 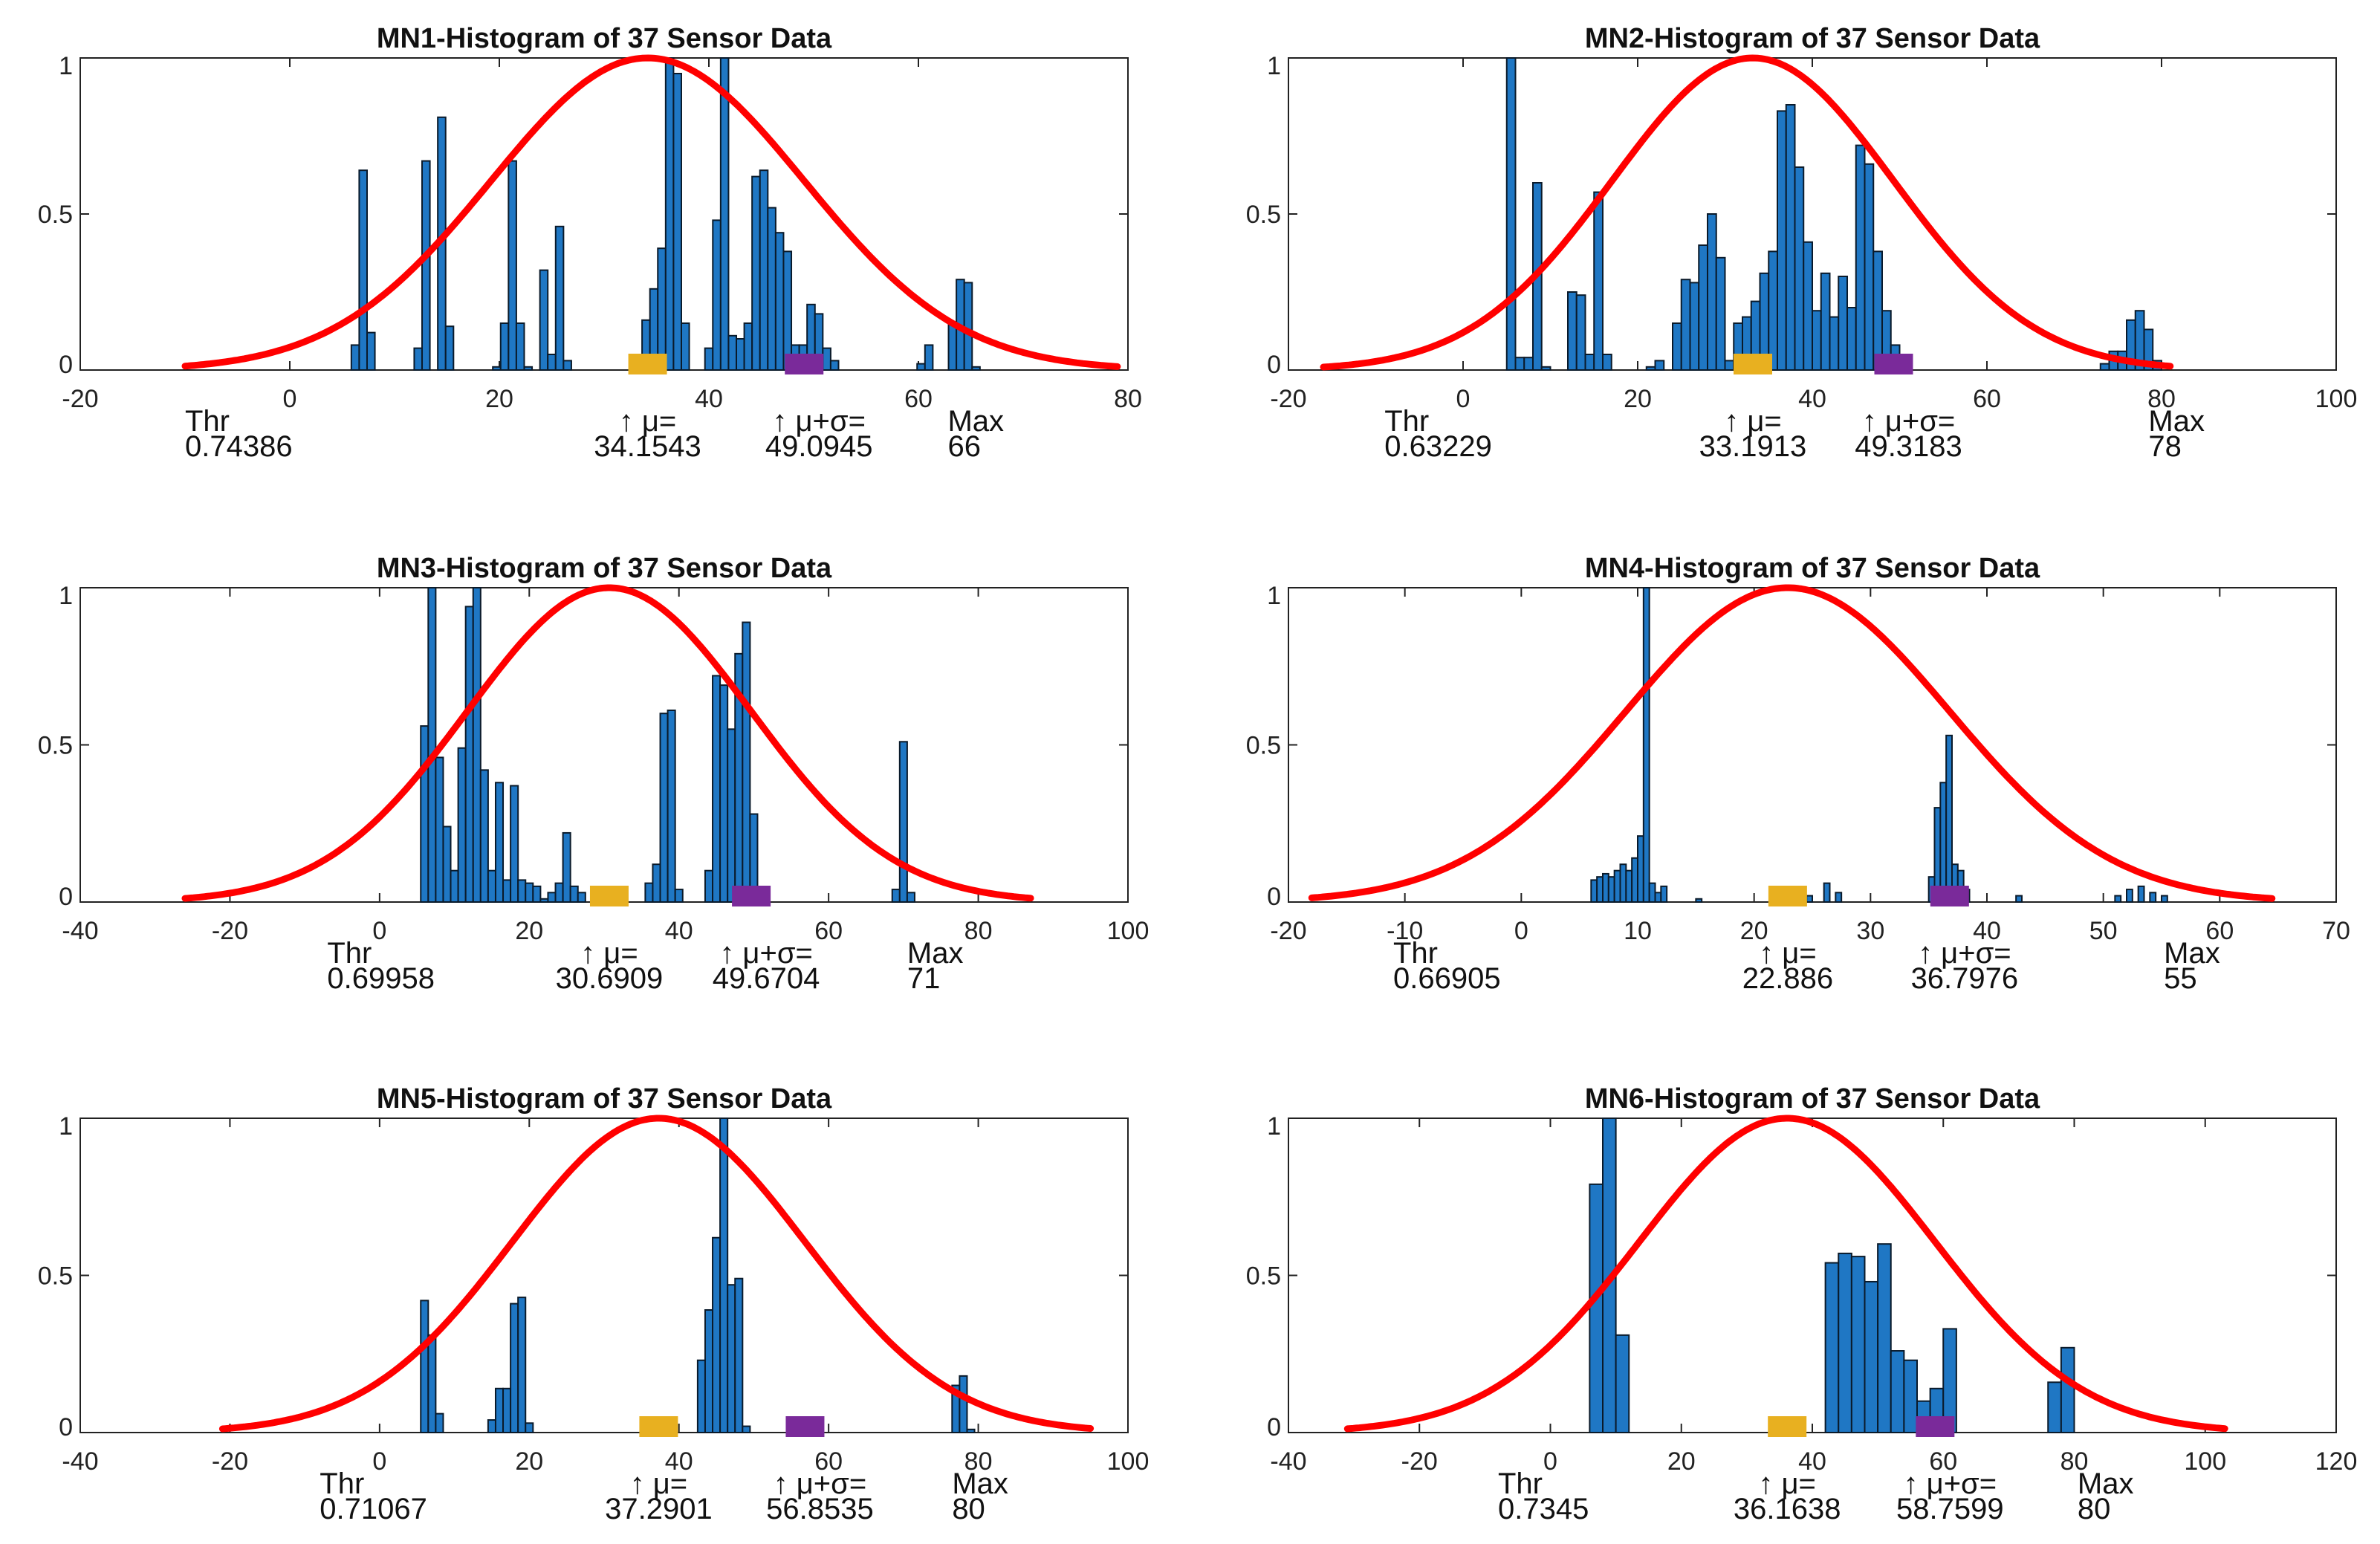 I want to click on mean-plus-sigma-value: 49.0945, so click(x=819, y=446).